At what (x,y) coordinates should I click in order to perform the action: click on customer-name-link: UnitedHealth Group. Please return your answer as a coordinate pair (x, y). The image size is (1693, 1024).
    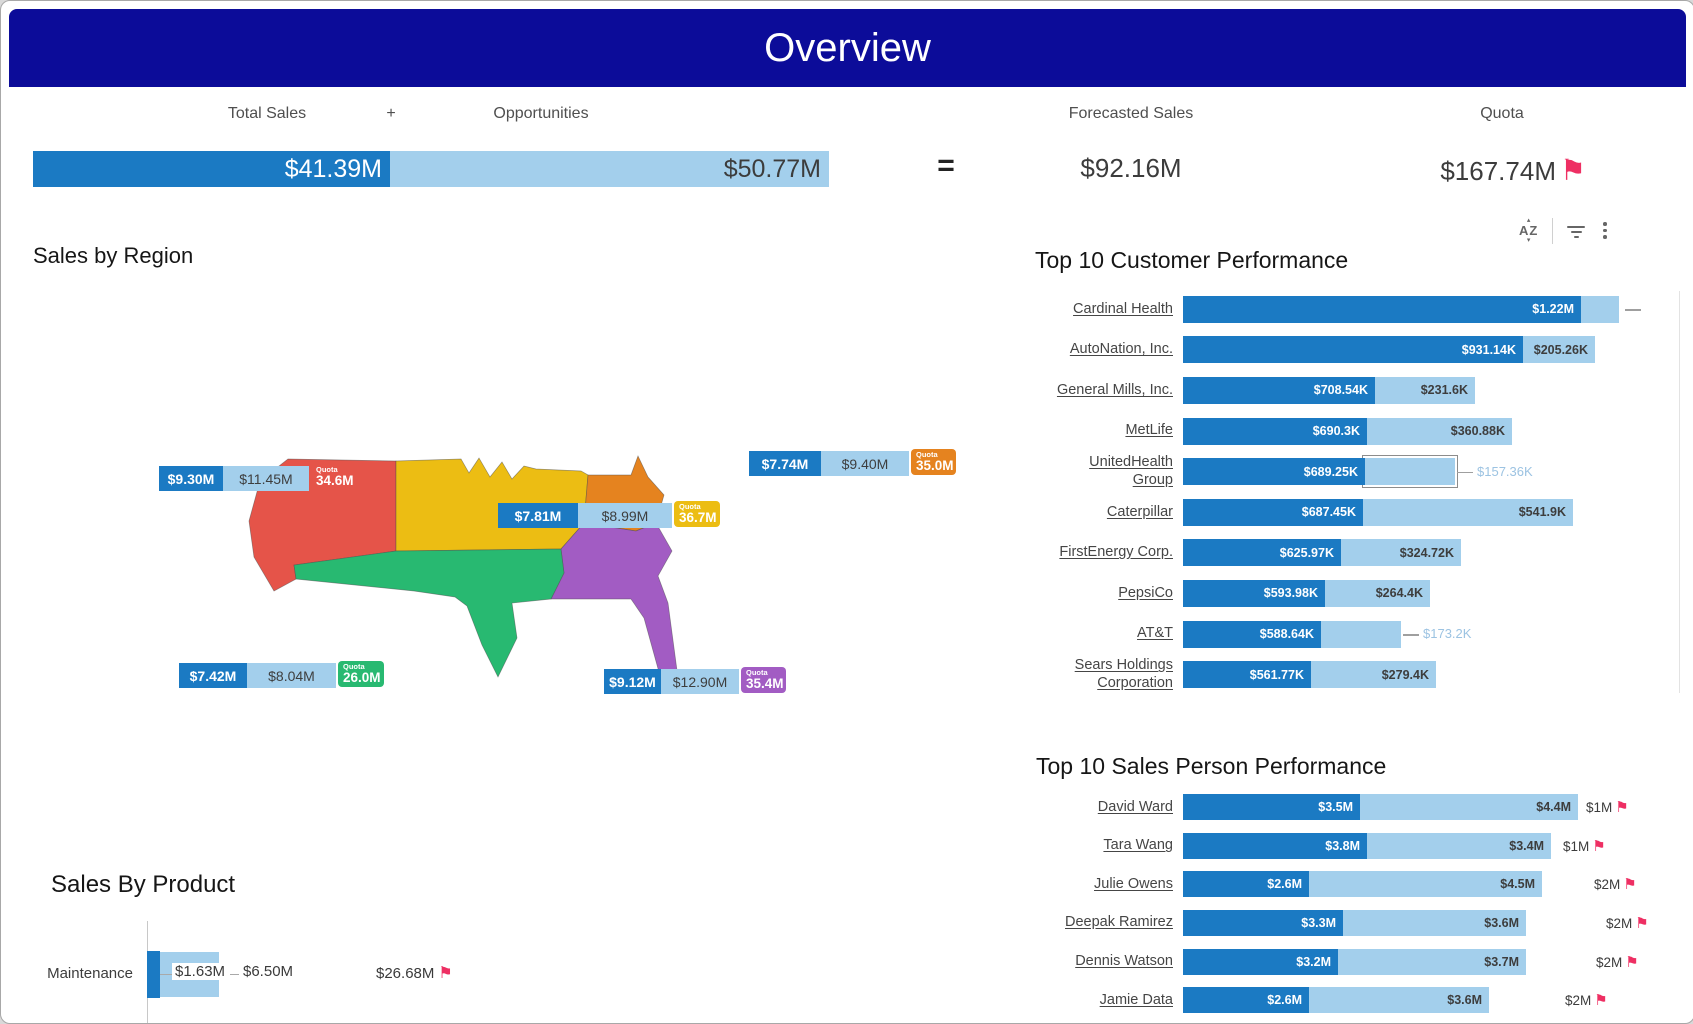
    Looking at the image, I should click on (1131, 471).